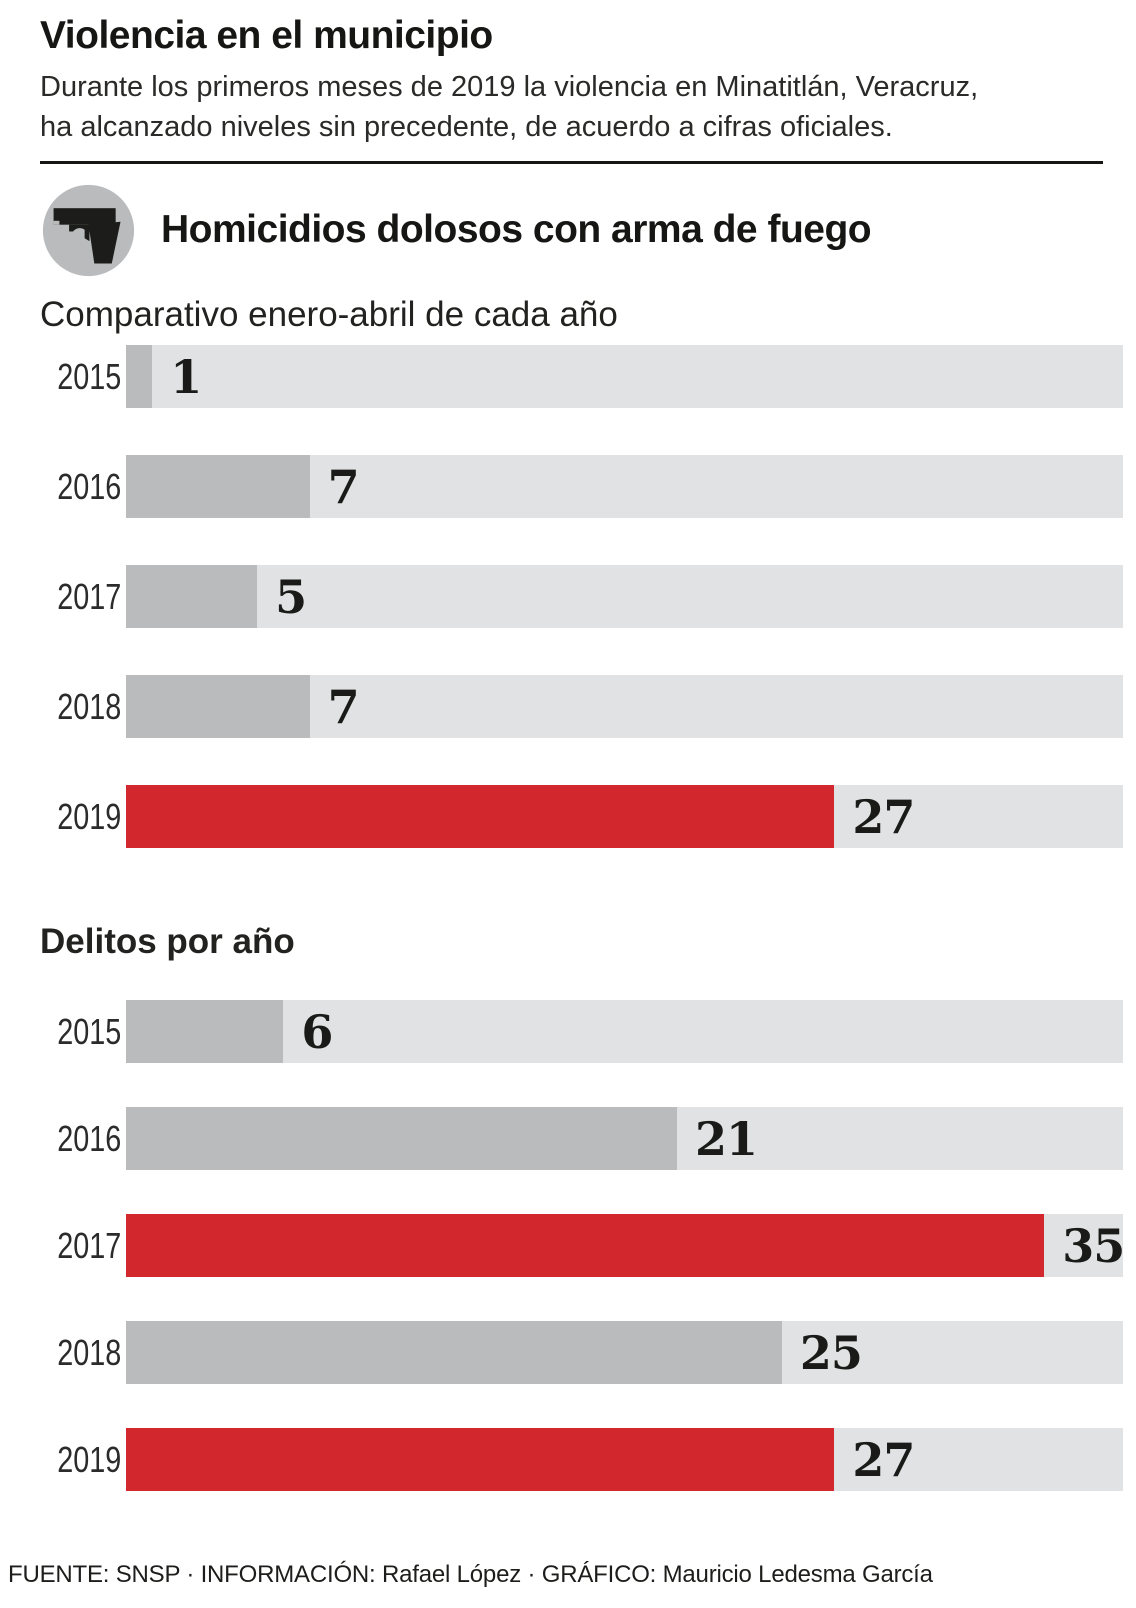 Image resolution: width=1136 pixels, height=1608 pixels. Describe the element at coordinates (317, 1031) in the screenshot. I see `bar-value: 6` at that location.